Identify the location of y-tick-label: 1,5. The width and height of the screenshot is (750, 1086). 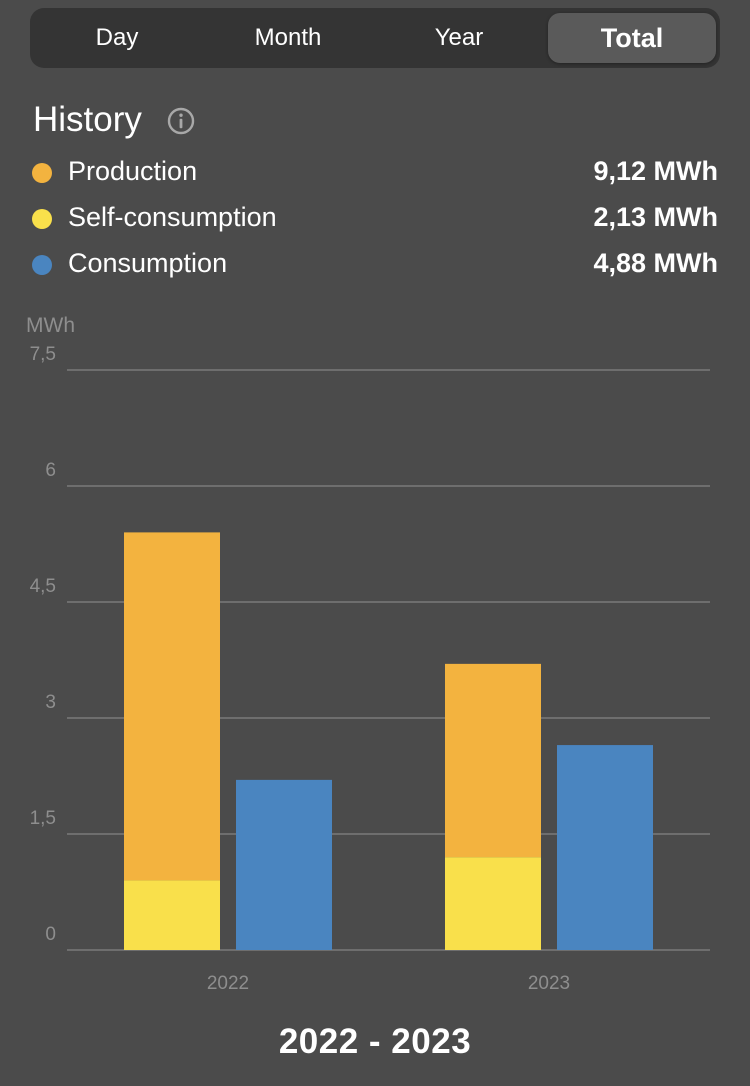
(43, 818).